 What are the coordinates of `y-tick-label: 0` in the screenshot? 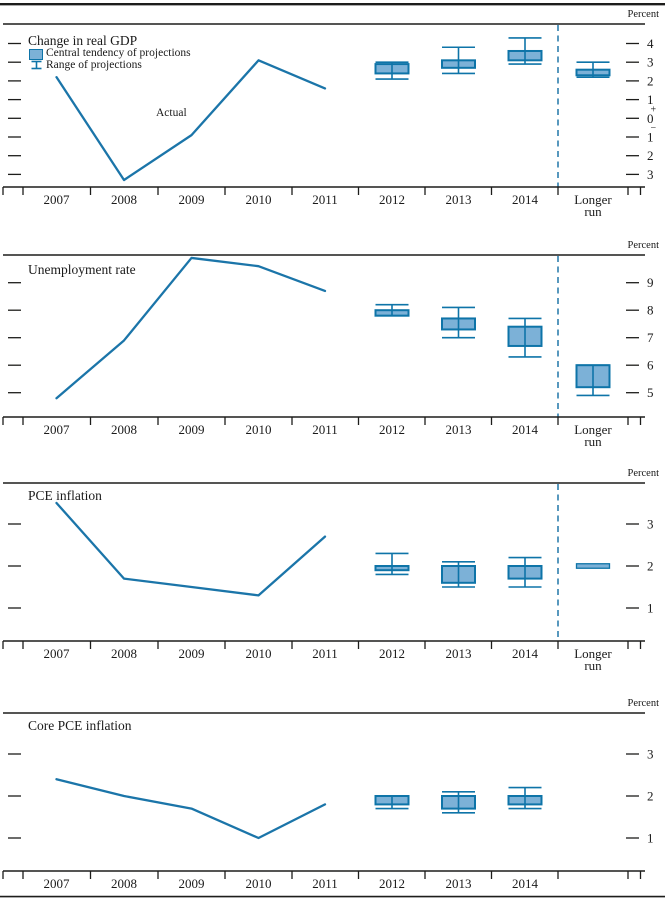 It's located at (650, 118).